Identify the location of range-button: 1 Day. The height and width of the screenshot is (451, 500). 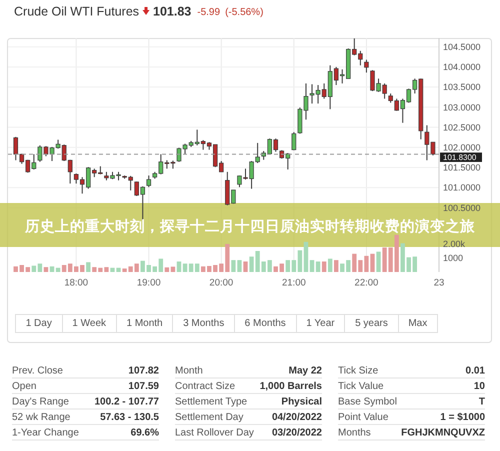
(38, 323).